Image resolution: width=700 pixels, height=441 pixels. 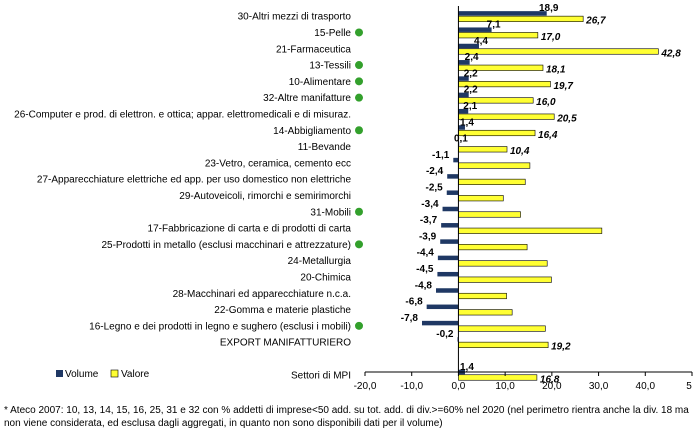 What do you see at coordinates (426, 253) in the screenshot?
I see `volume-label: -4,4` at bounding box center [426, 253].